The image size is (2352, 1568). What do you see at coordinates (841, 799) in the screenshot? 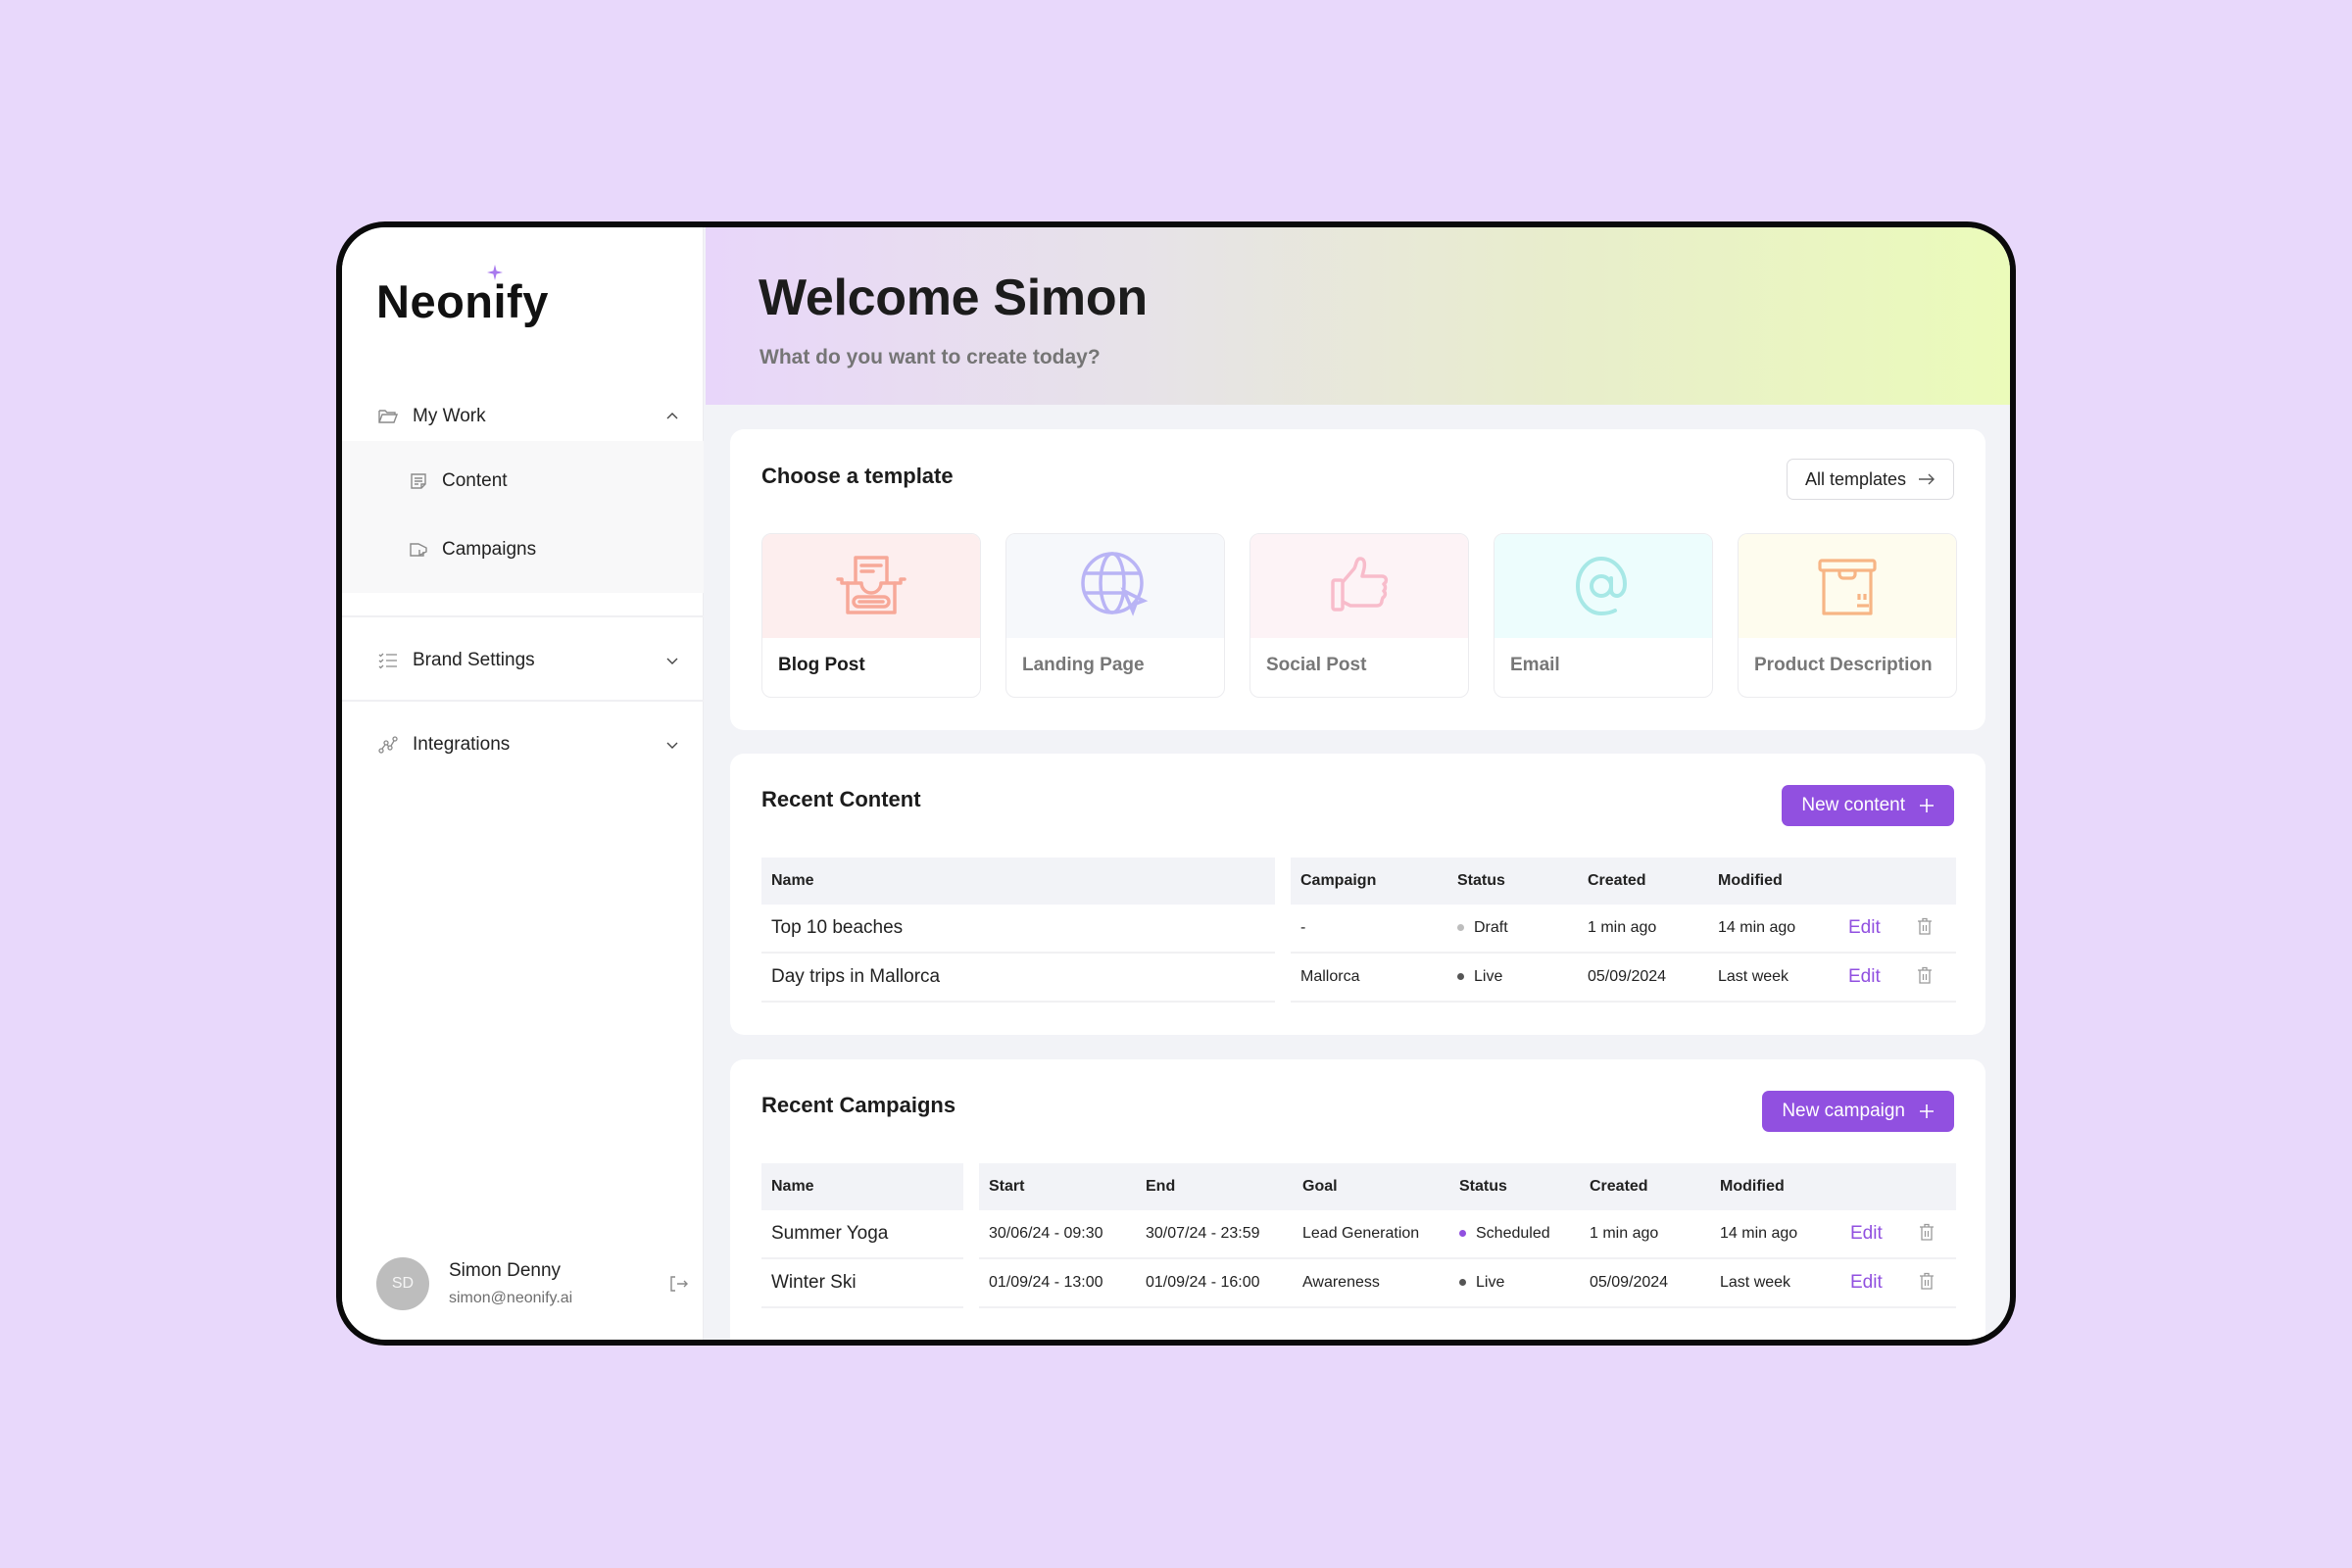
I see `section-title: Recent Content` at bounding box center [841, 799].